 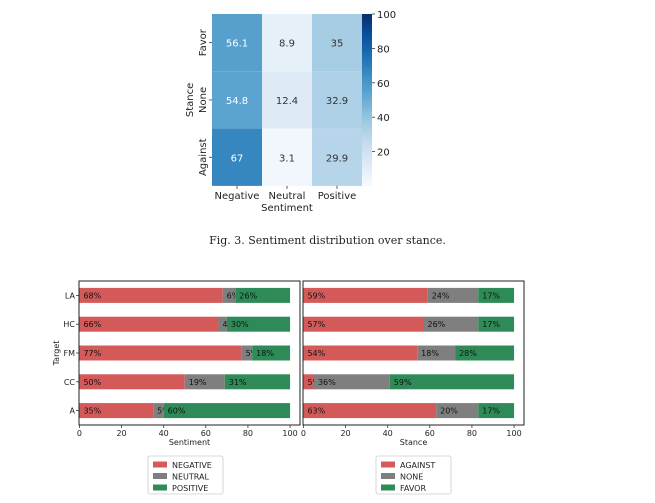 I want to click on bar-data-label: 35%, so click(x=92, y=411).